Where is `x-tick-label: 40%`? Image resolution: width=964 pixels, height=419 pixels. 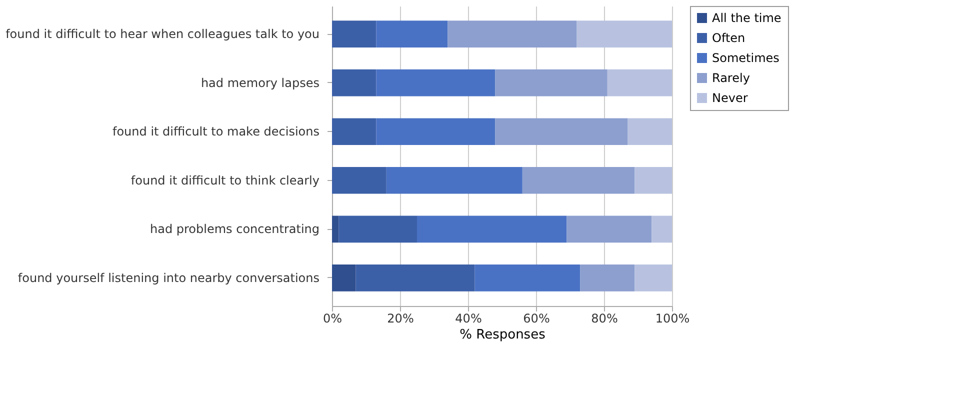 x-tick-label: 40% is located at coordinates (468, 319).